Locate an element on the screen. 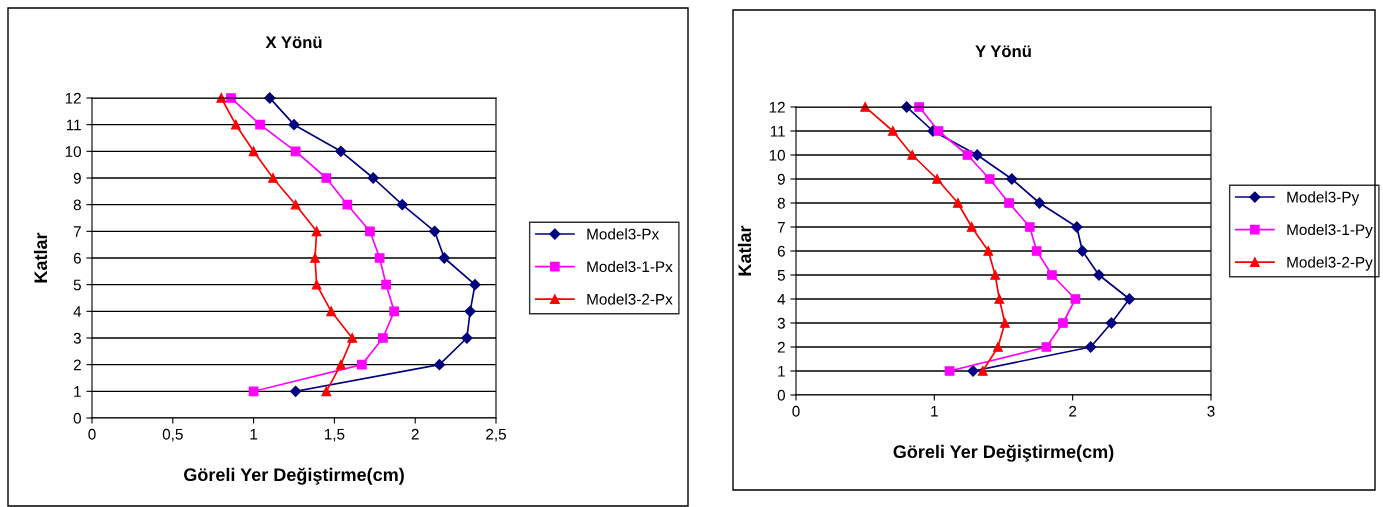 This screenshot has width=1383, height=507. y-tick-label: 0 is located at coordinates (781, 395).